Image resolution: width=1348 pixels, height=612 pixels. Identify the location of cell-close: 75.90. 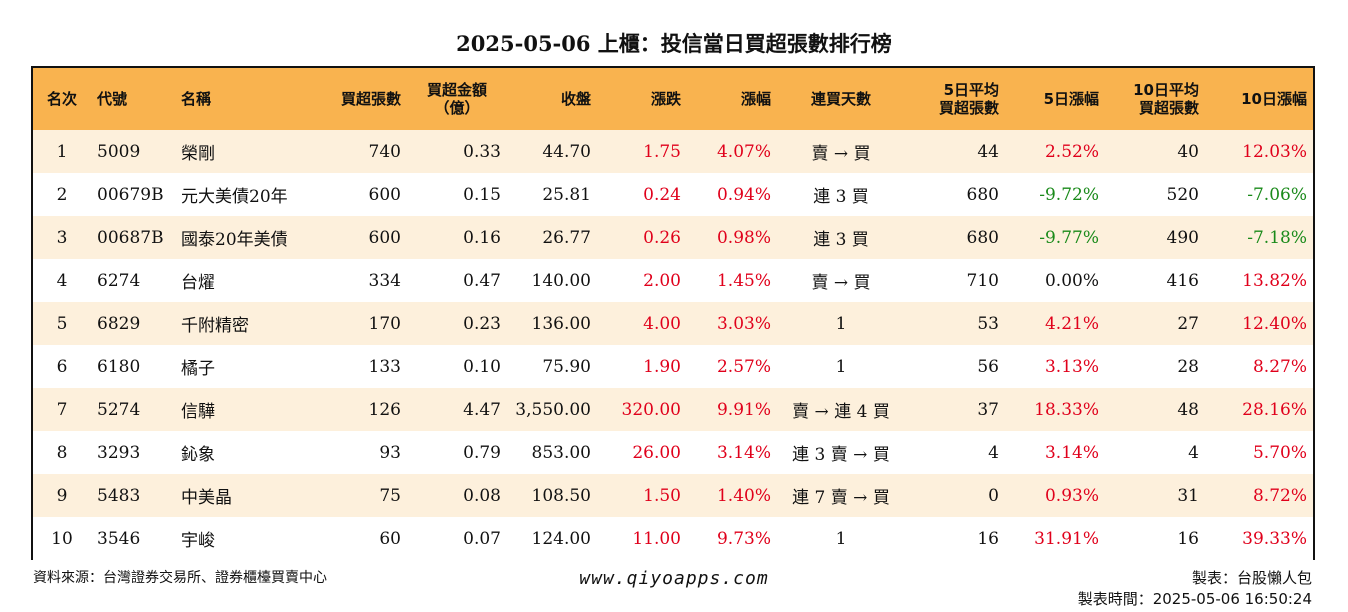
(566, 366).